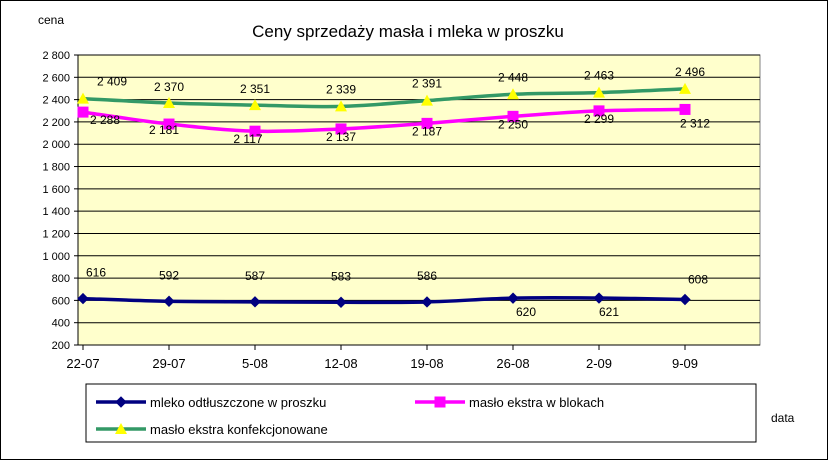 This screenshot has width=828, height=460. I want to click on data-label: 2 312, so click(695, 123).